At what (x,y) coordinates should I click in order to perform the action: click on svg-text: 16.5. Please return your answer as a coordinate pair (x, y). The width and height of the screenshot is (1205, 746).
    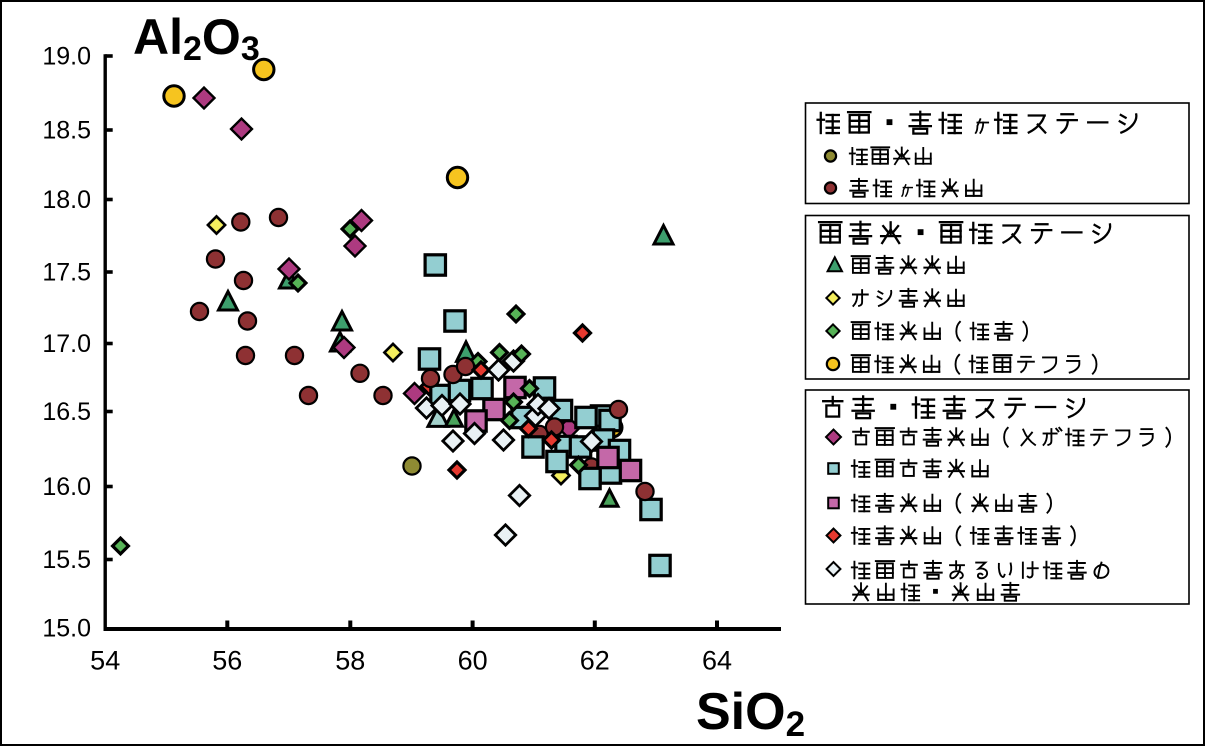
    Looking at the image, I should click on (66, 412).